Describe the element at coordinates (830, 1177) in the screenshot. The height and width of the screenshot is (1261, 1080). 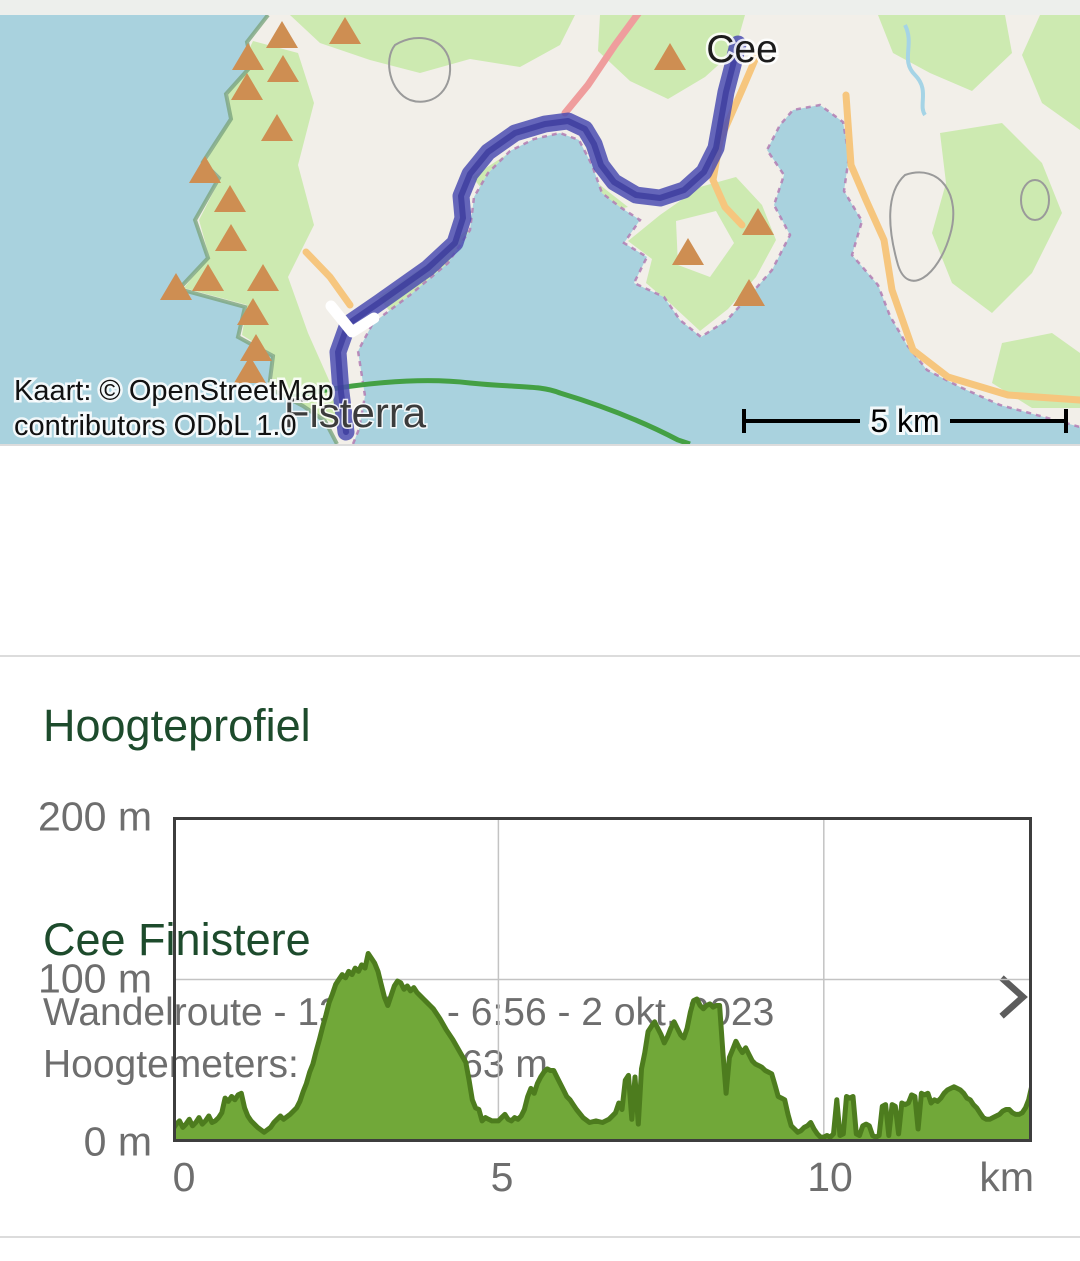
I see `x-tick-10: 10` at that location.